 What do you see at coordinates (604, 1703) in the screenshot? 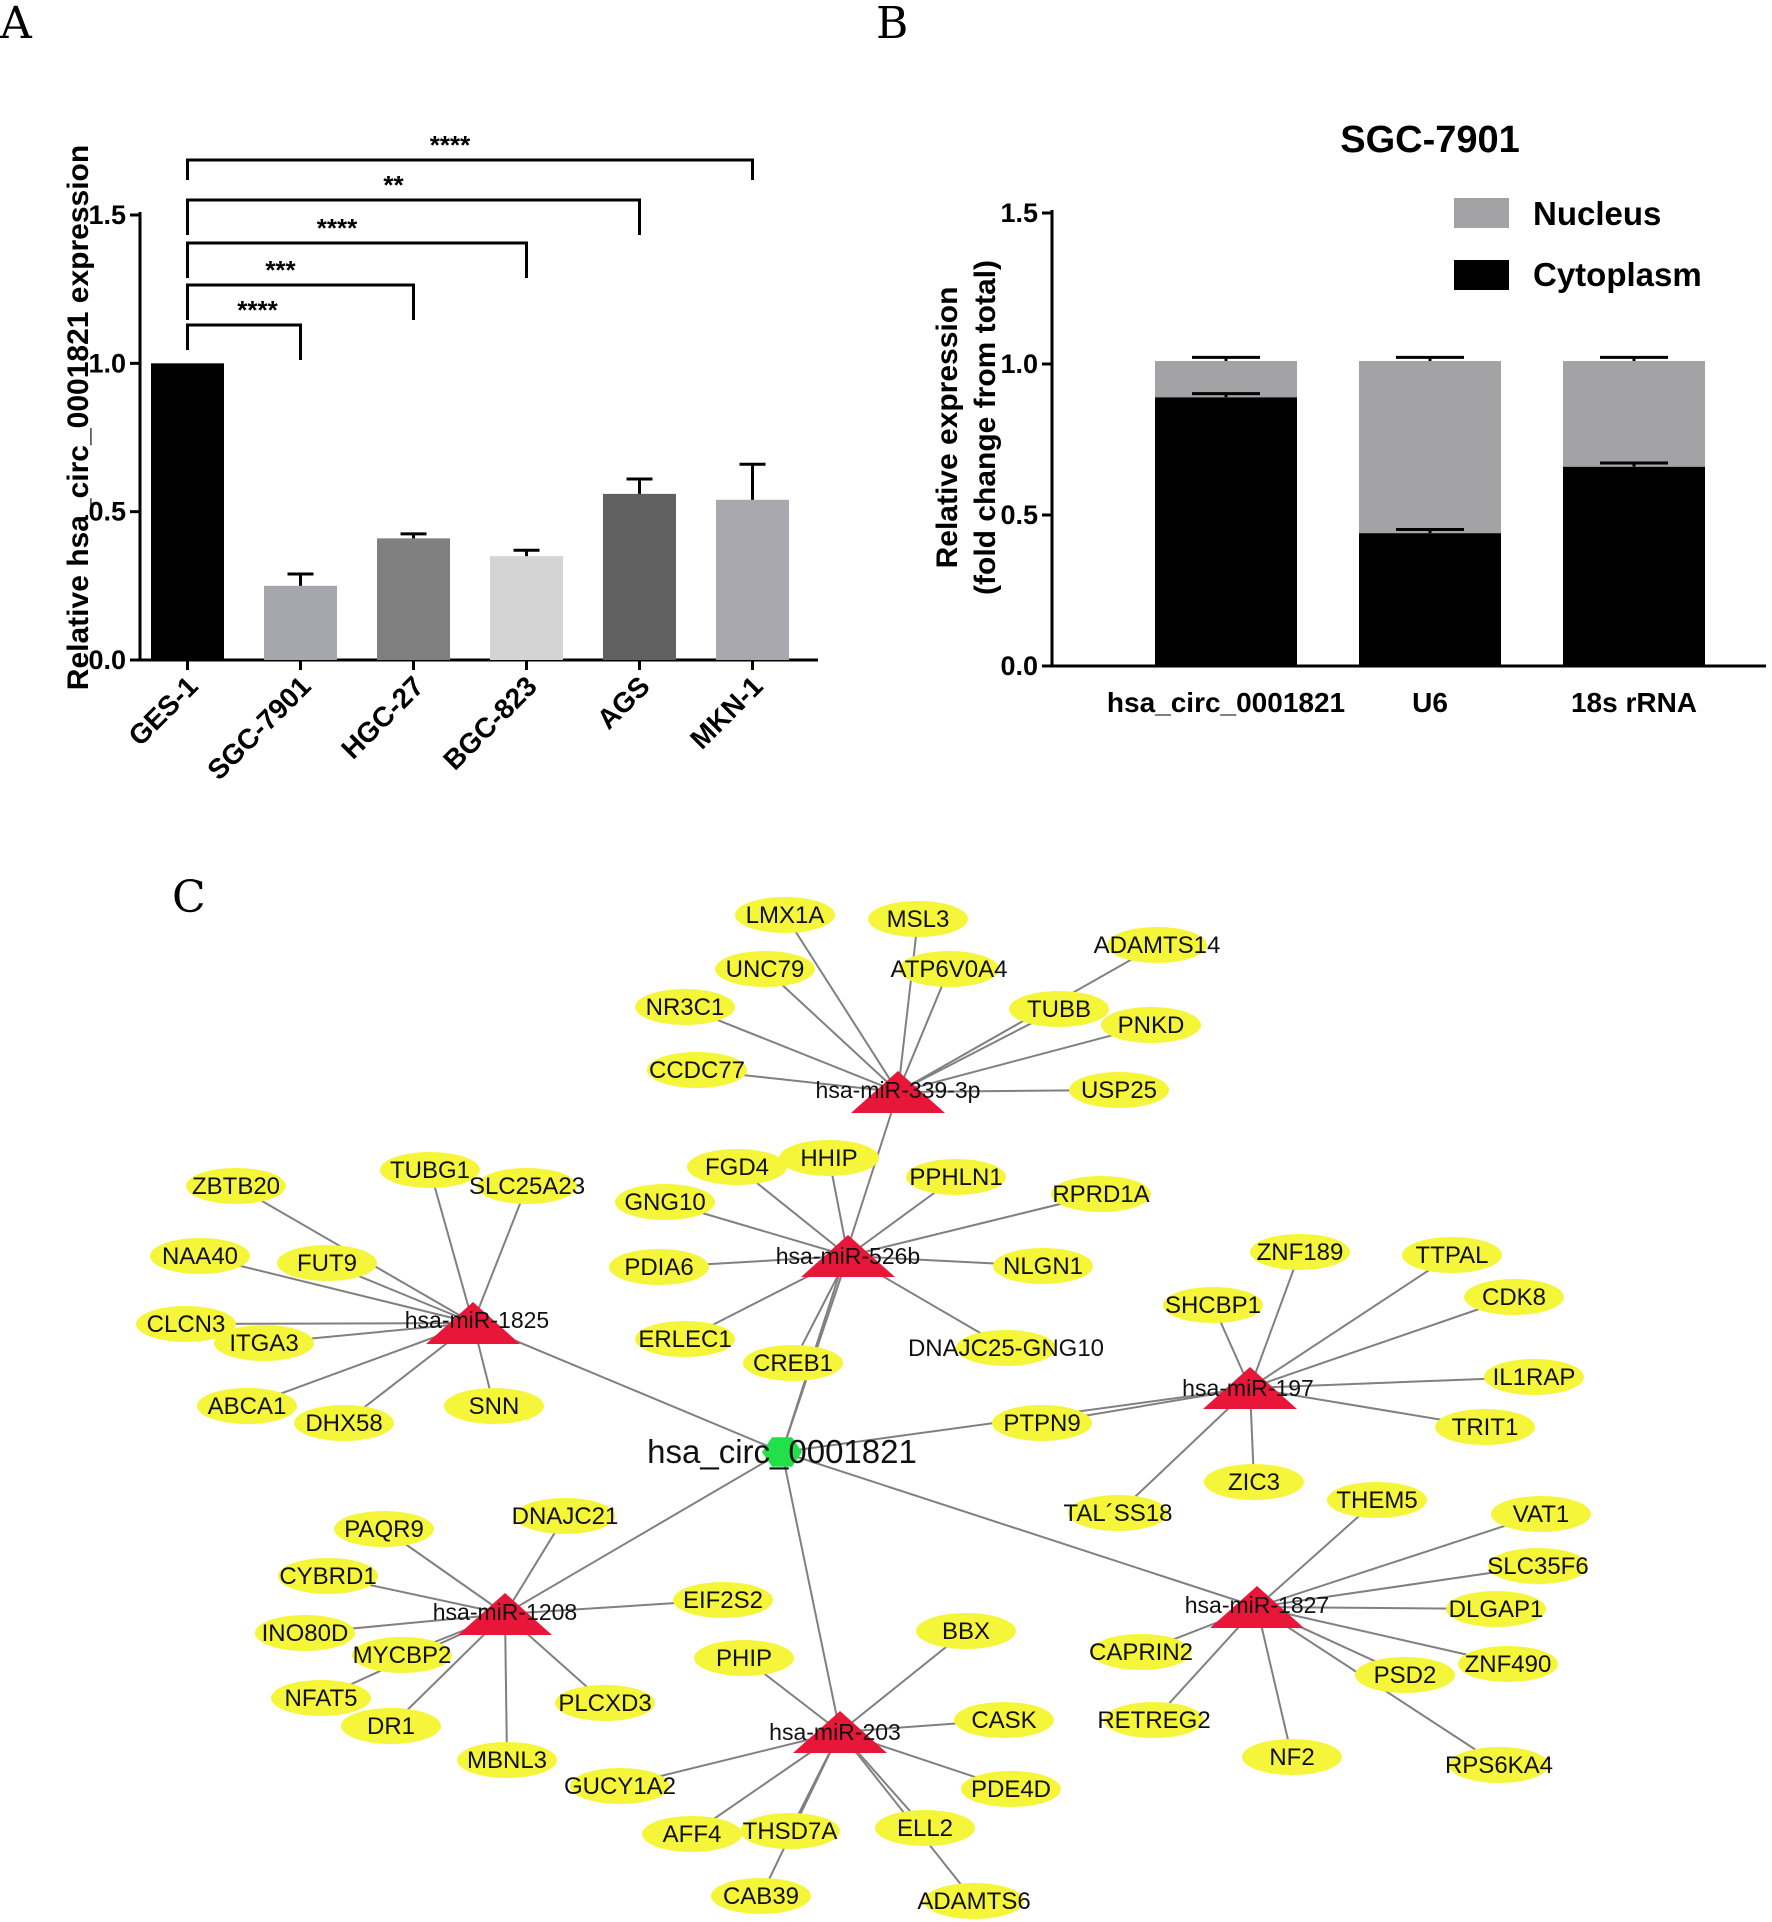
I see `gene-label: PLCXD3` at bounding box center [604, 1703].